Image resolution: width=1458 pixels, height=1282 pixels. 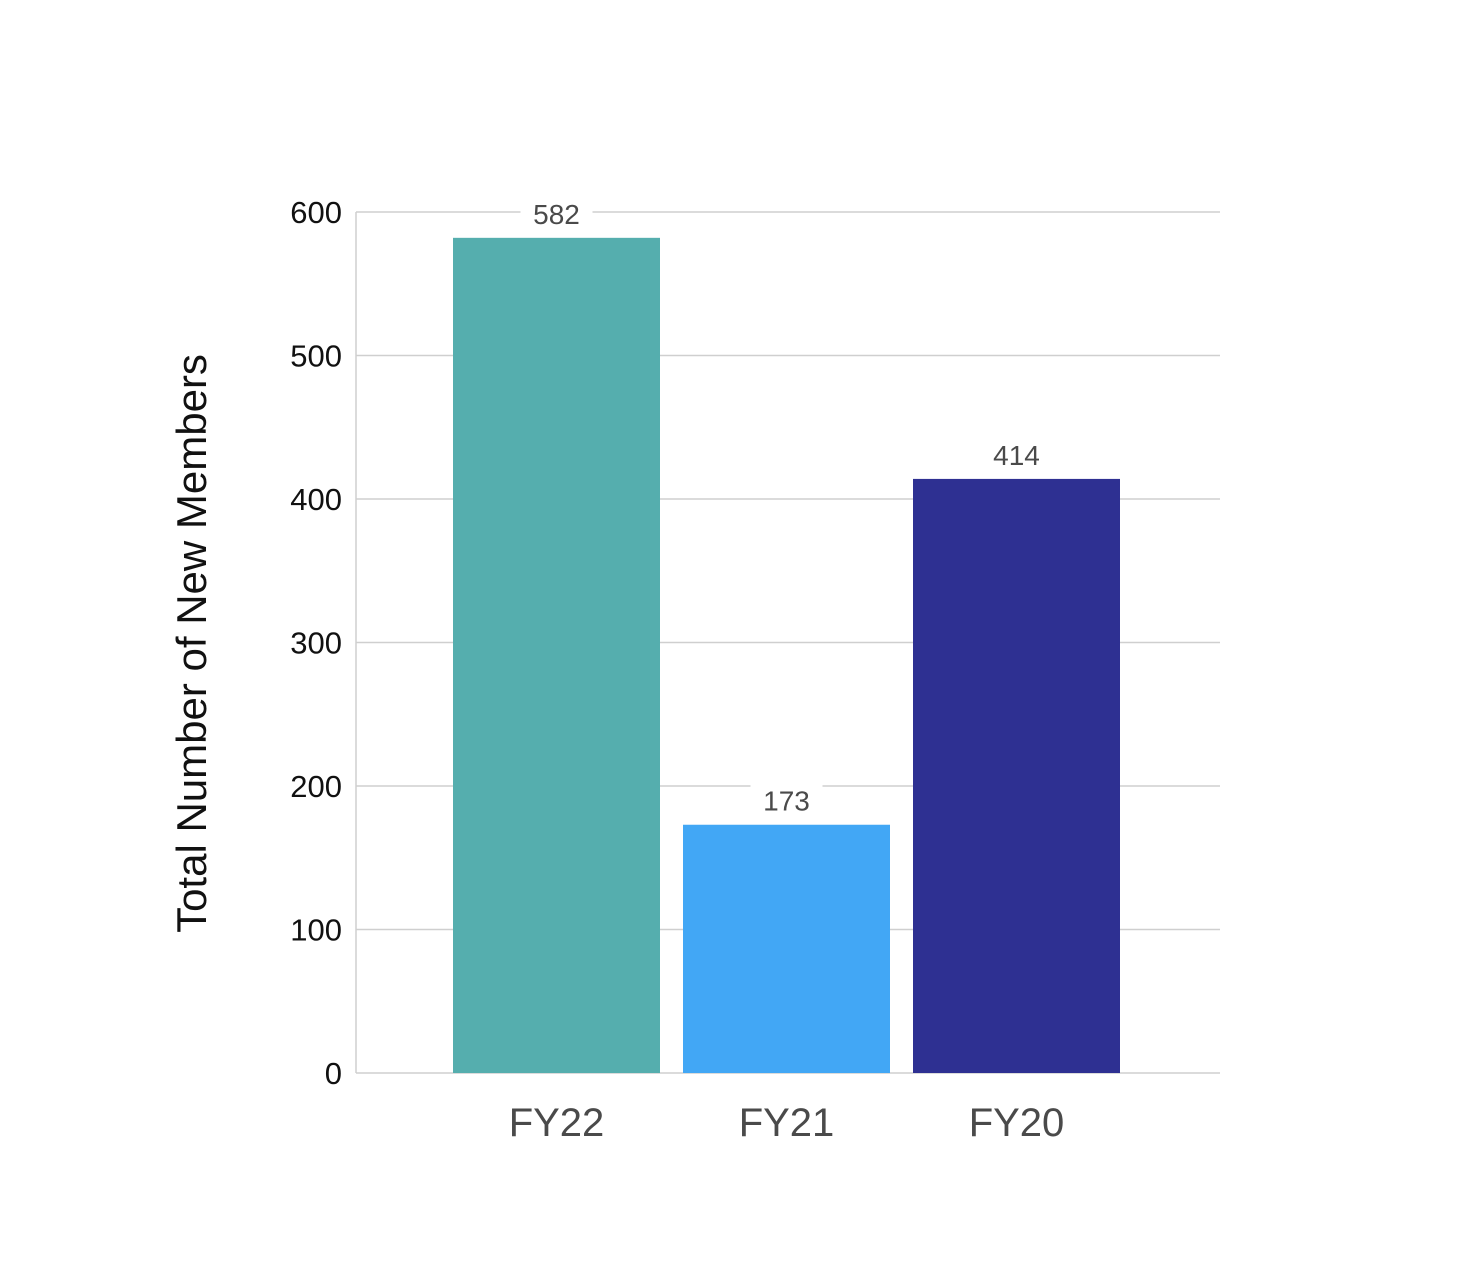 I want to click on x-tick-label-fy21: FY21, so click(x=787, y=1123).